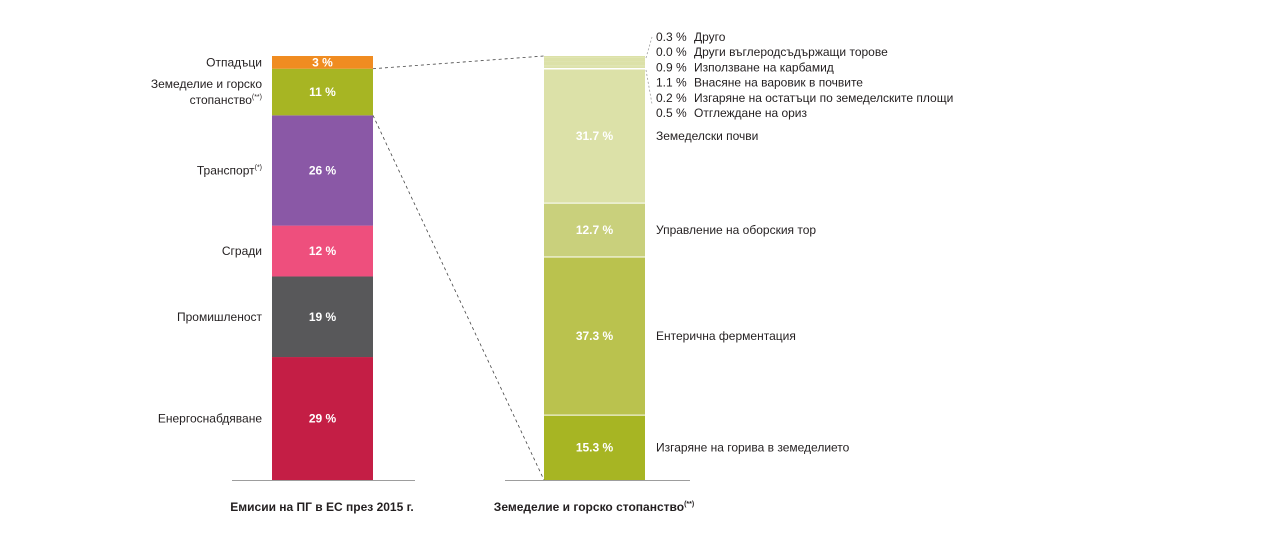 The width and height of the screenshot is (1278, 533). I want to click on right-small-label-3: Внасяне на варовик в почвите, so click(778, 83).